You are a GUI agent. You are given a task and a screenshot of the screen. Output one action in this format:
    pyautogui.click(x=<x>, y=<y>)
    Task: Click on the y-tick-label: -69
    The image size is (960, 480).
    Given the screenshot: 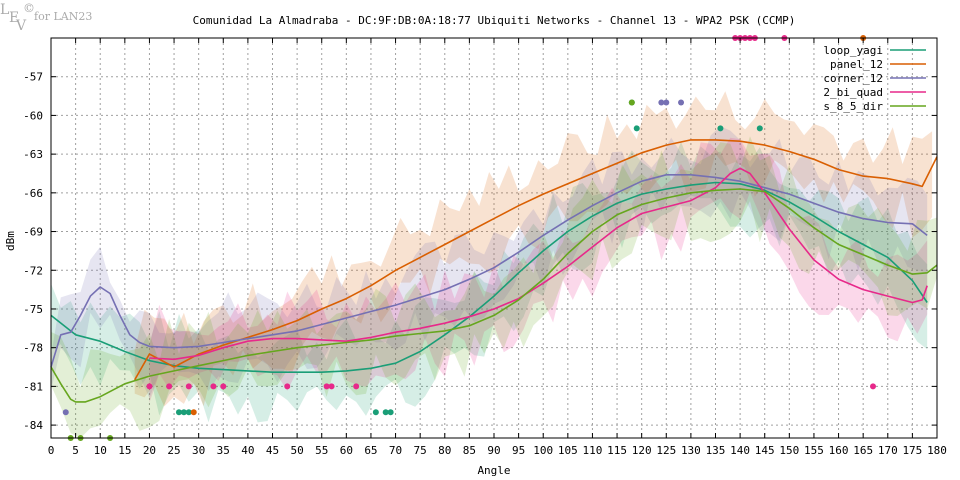 What is the action you would take?
    pyautogui.click(x=33, y=232)
    